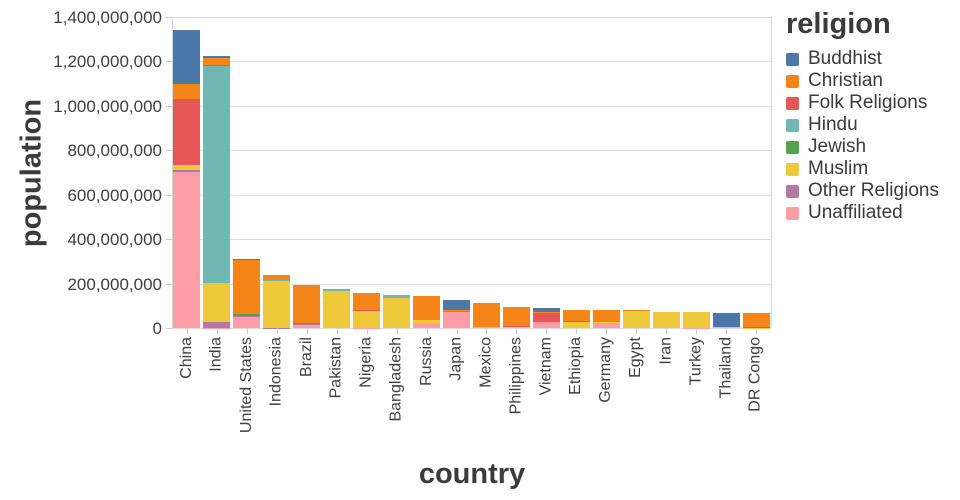 Image resolution: width=960 pixels, height=500 pixels. I want to click on y-tick-label: 1,200,000,000, so click(107, 61).